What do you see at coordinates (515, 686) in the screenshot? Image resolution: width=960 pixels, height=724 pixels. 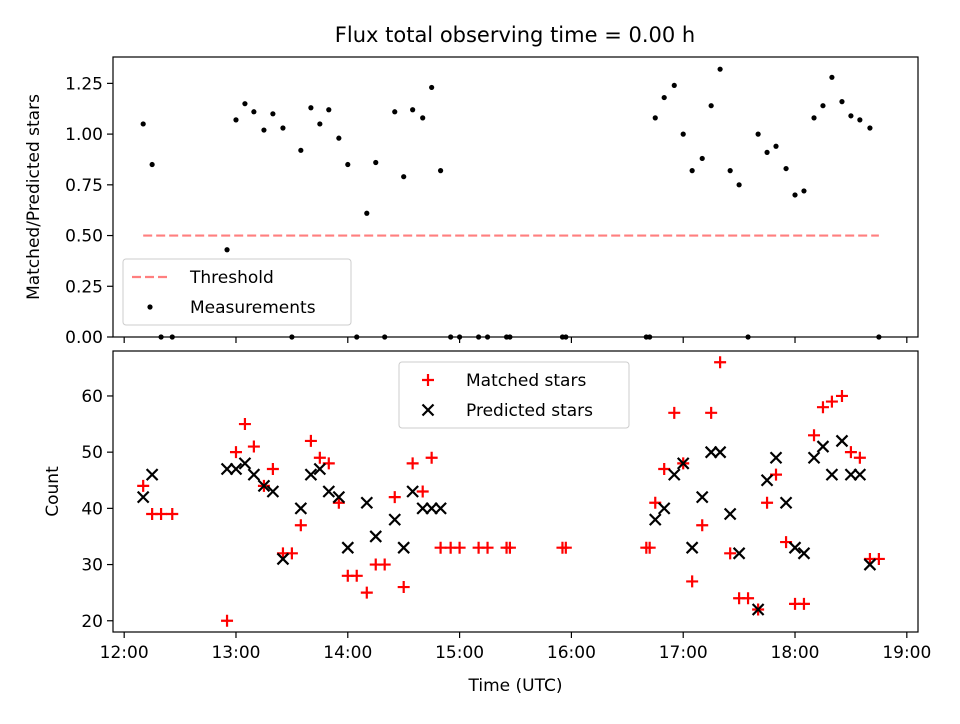 I see `bottom-x-axis-label: Time (UTC)` at bounding box center [515, 686].